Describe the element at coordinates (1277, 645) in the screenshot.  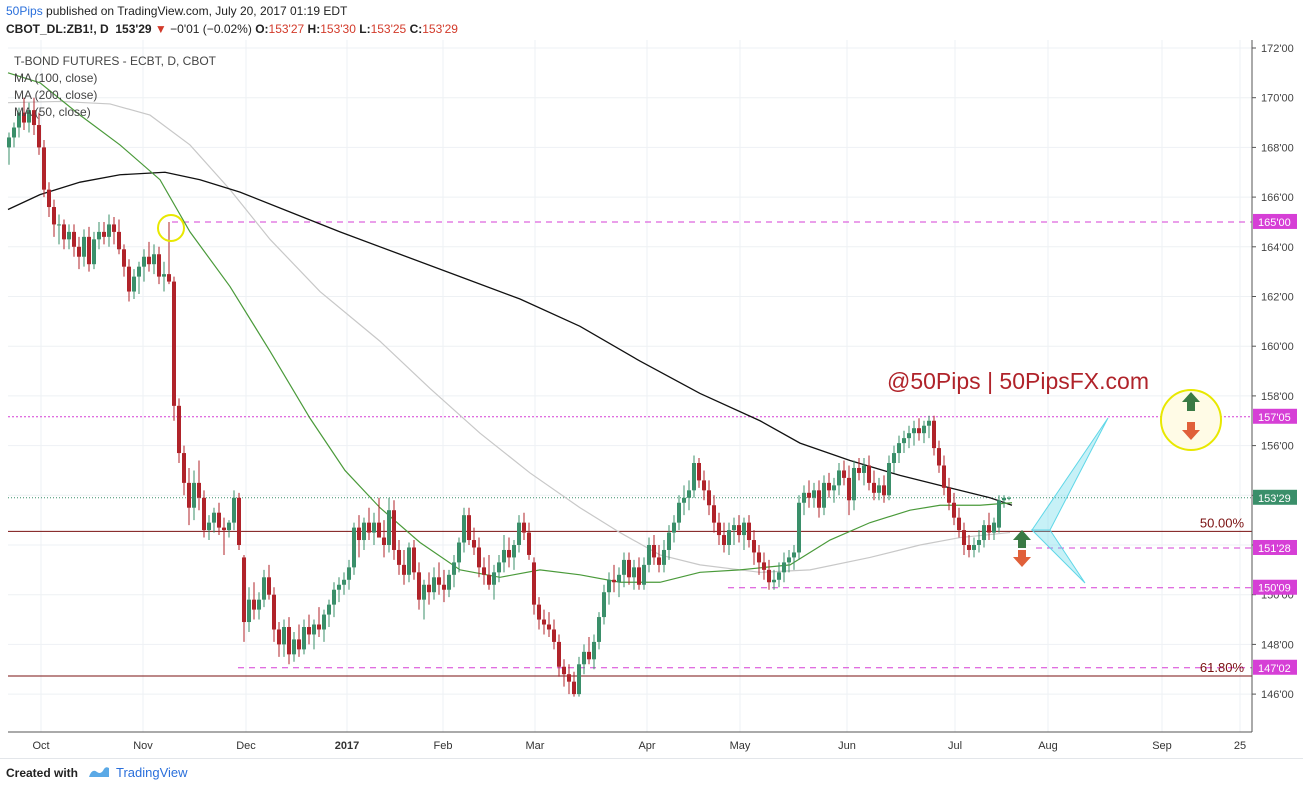
I see `y-tick-label: 148'00` at that location.